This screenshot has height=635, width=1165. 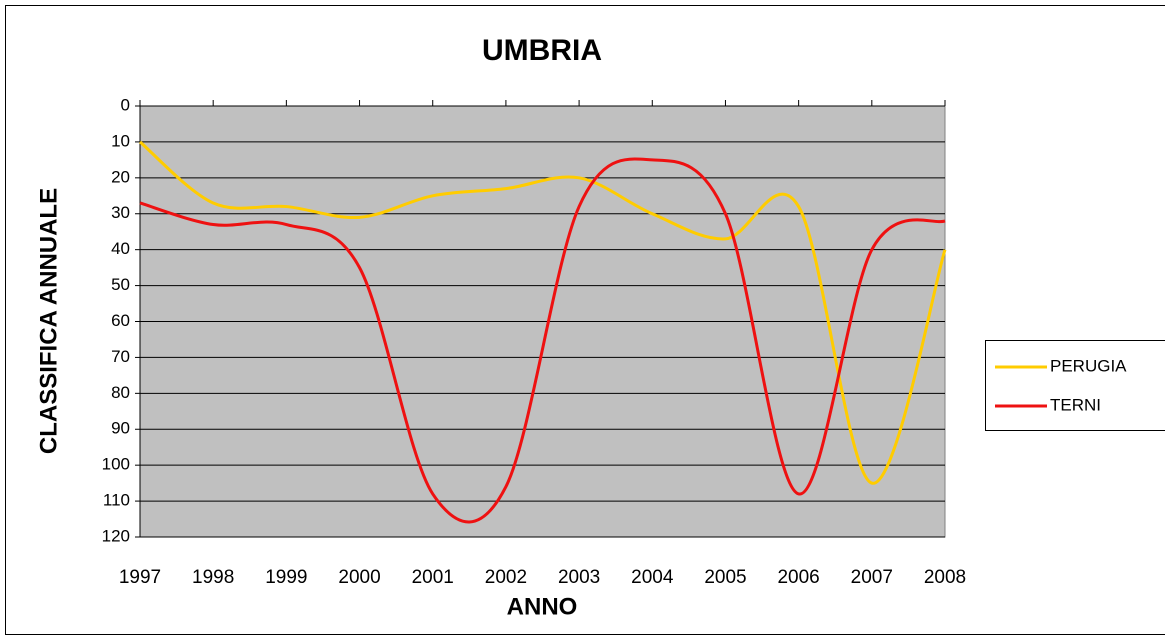 What do you see at coordinates (120, 284) in the screenshot?
I see `y-tick-label: 50` at bounding box center [120, 284].